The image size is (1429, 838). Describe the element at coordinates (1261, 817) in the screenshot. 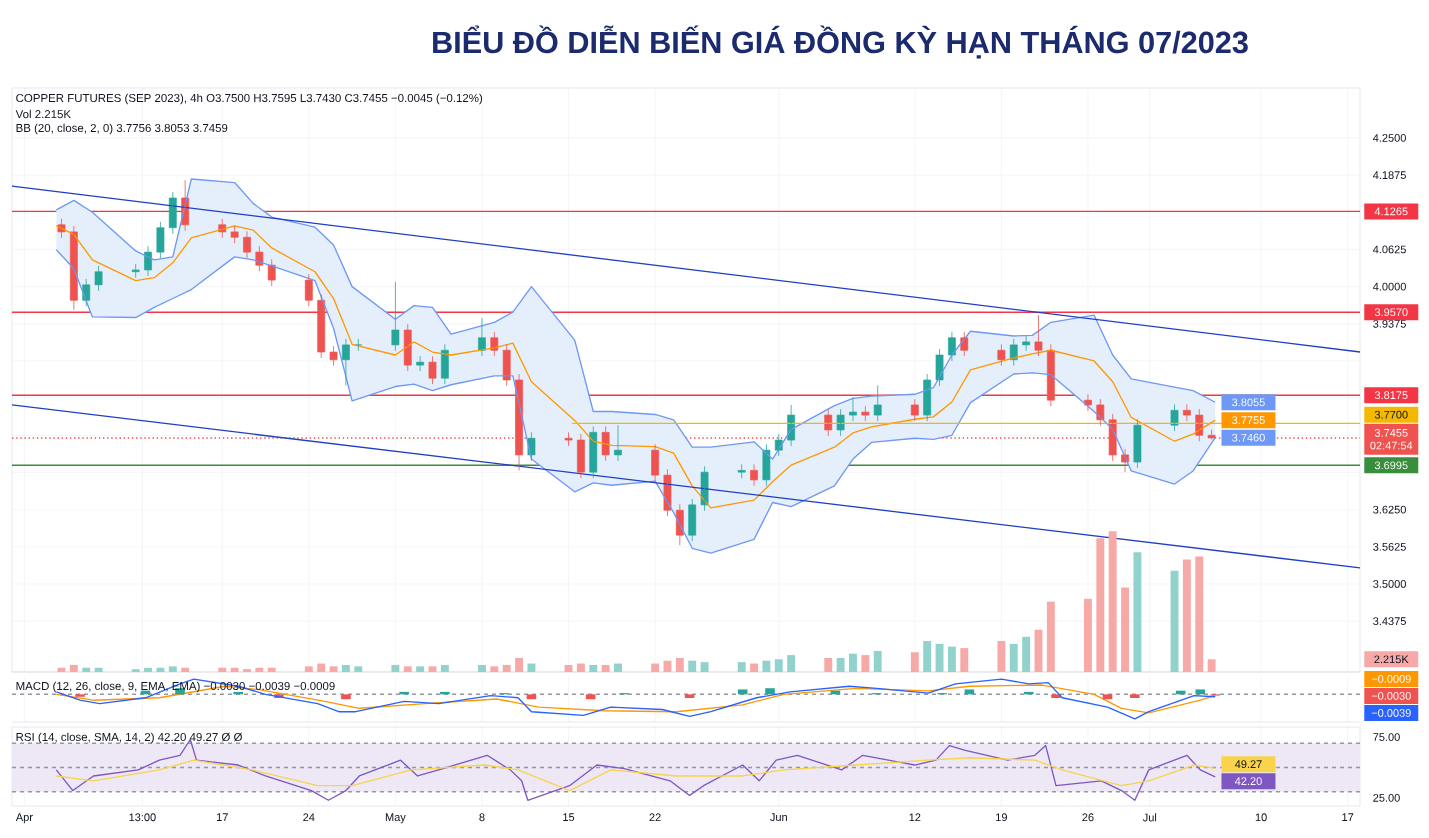

I see `x-tick-label: 10` at that location.